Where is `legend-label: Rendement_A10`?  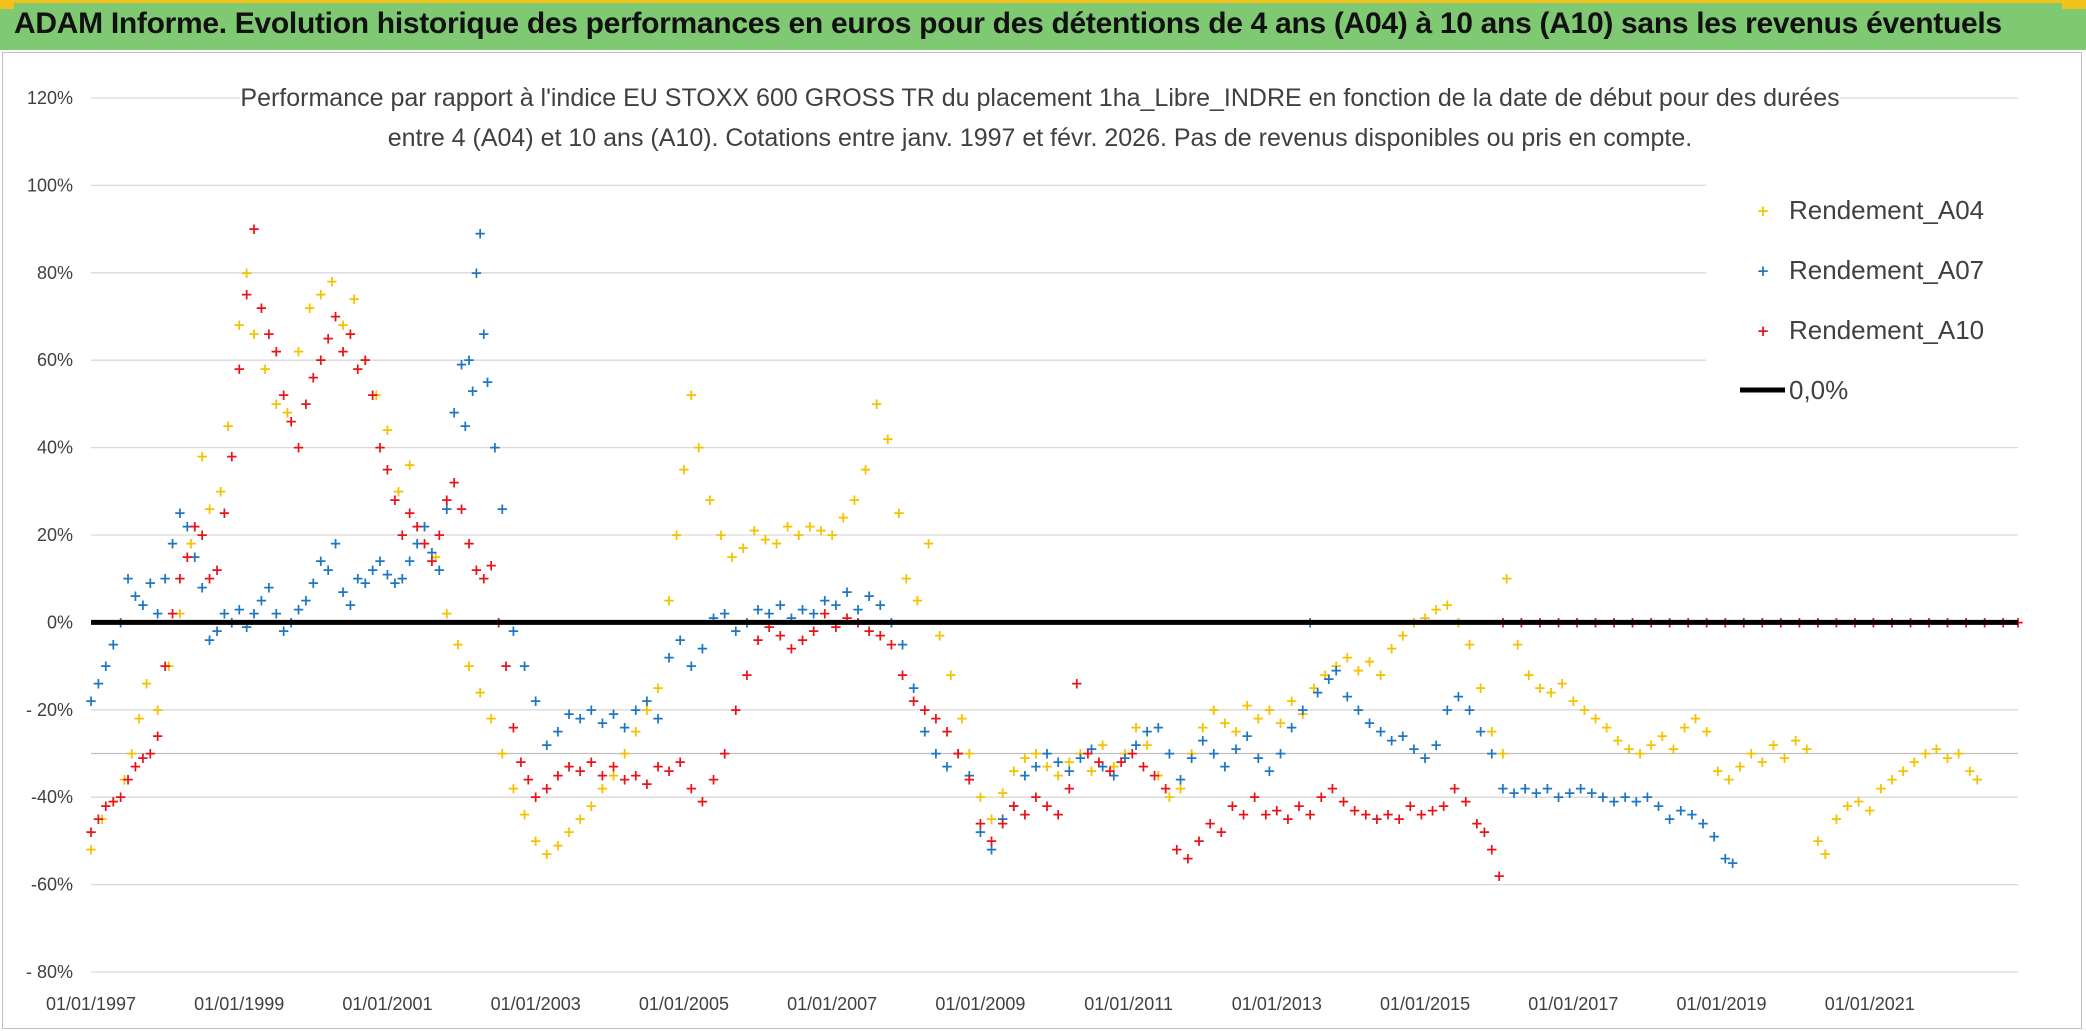
legend-label: Rendement_A10 is located at coordinates (1886, 330).